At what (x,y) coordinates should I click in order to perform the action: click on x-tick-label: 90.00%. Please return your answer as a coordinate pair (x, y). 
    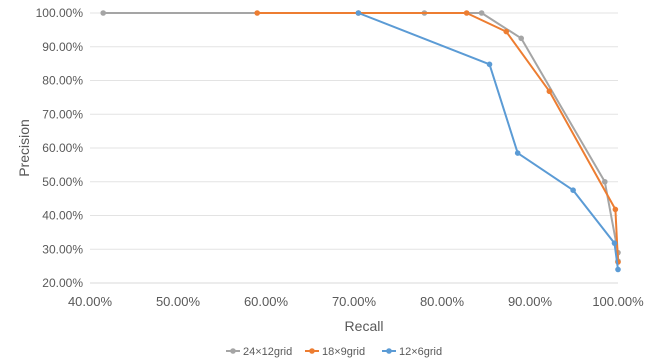
    Looking at the image, I should click on (530, 301).